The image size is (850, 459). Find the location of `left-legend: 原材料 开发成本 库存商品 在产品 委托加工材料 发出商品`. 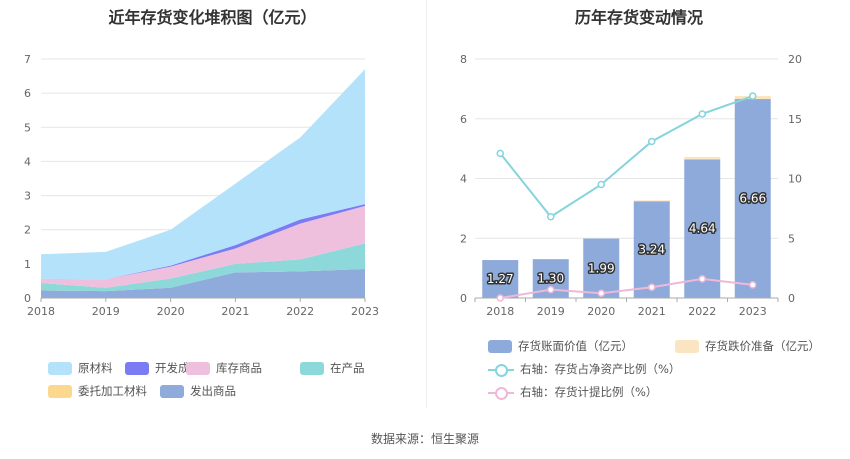

left-legend: 原材料 开发成本 库存商品 在产品 委托加工材料 发出商品 is located at coordinates (212, 377).